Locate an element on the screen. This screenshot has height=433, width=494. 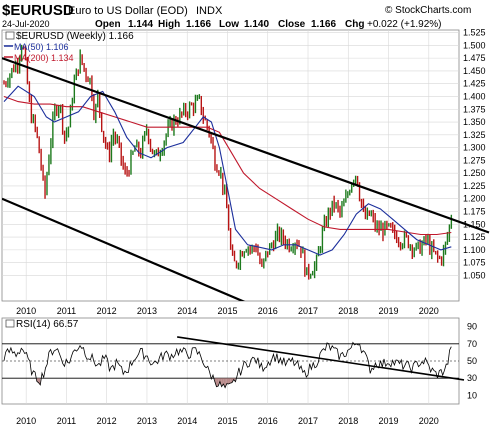
rsi-y-tick-label: 50 is located at coordinates (472, 361).